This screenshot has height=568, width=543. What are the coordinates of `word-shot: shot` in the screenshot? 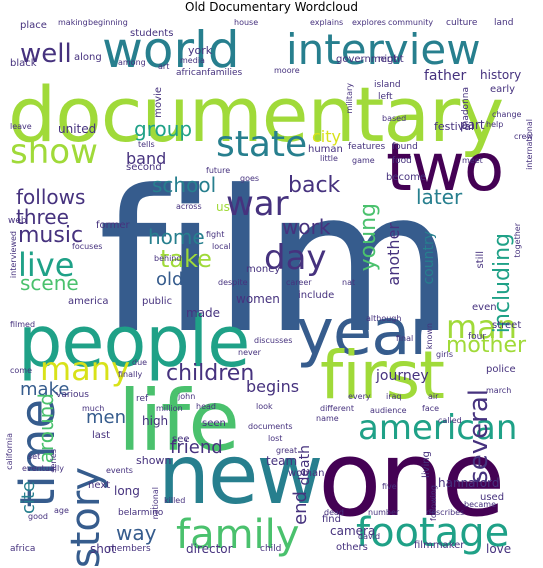 It's located at (103, 549).